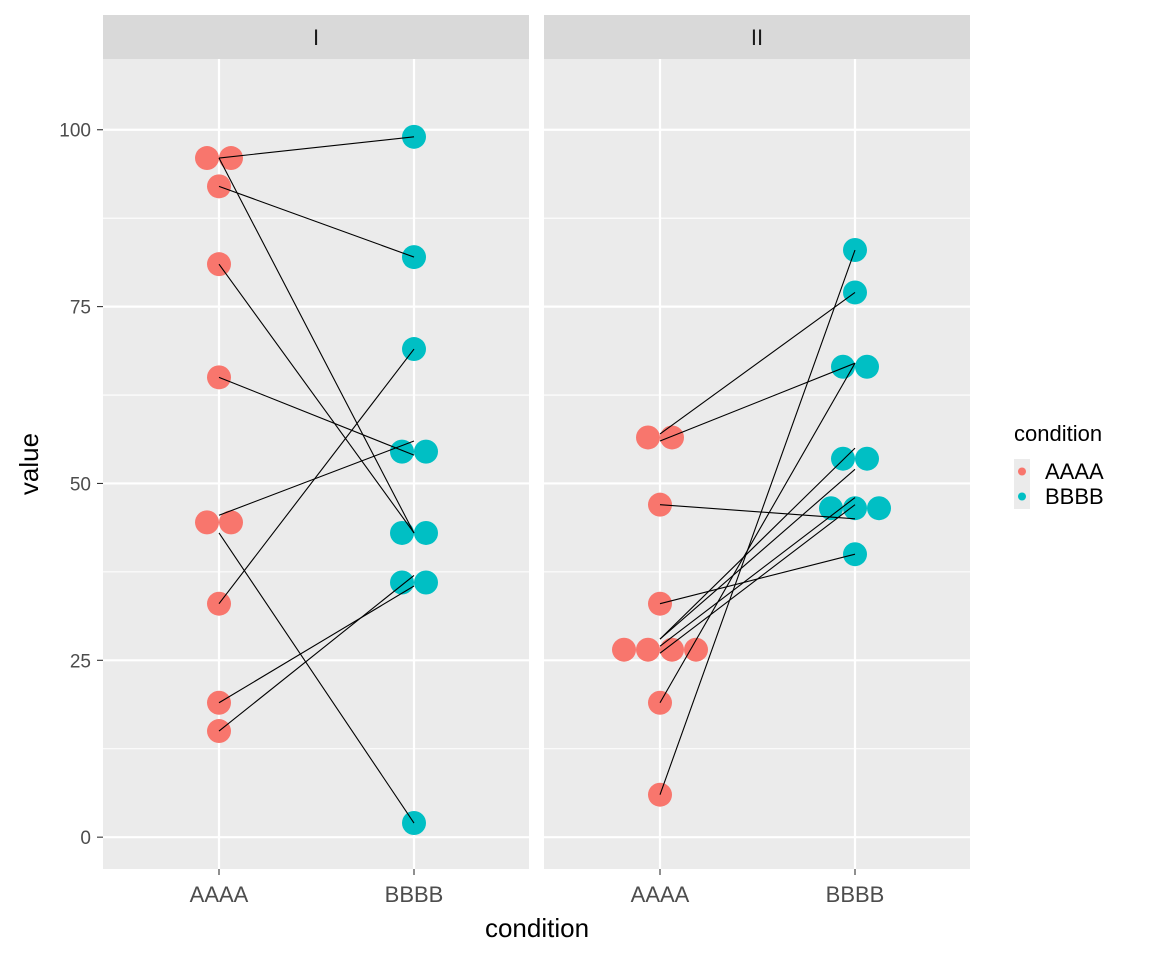 The width and height of the screenshot is (1152, 965). I want to click on y-tick-label: 25, so click(80, 661).